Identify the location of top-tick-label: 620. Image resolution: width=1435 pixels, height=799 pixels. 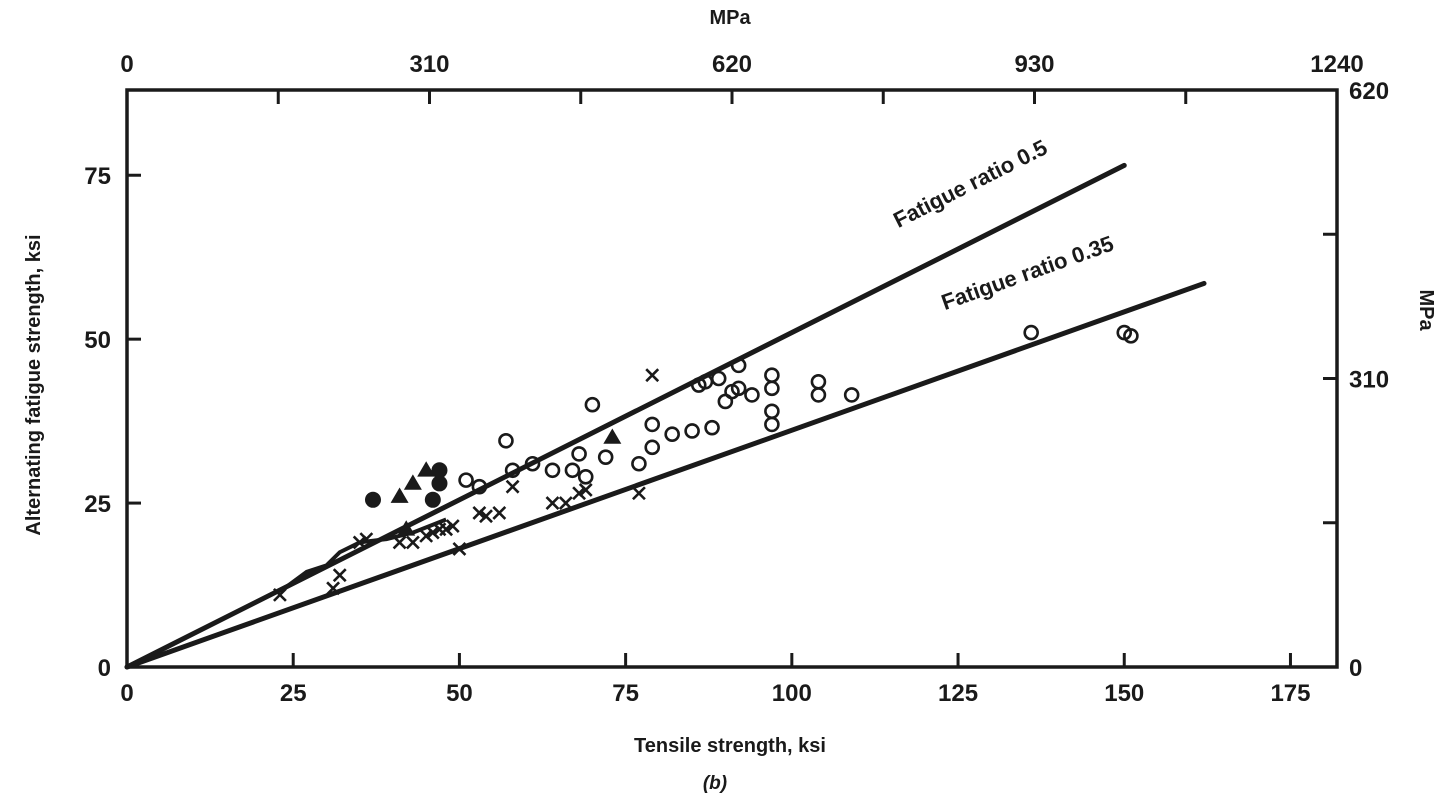
(732, 64).